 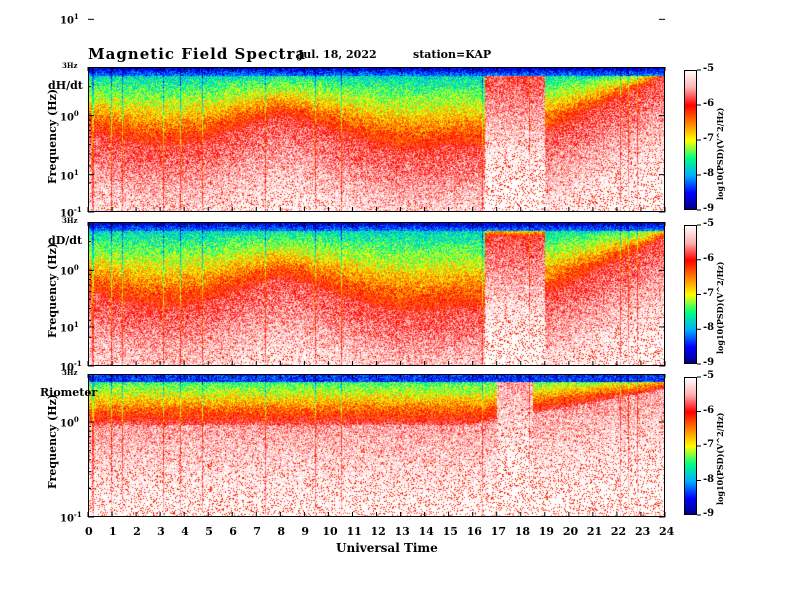 What do you see at coordinates (354, 531) in the screenshot?
I see `x-tick-label: 11` at bounding box center [354, 531].